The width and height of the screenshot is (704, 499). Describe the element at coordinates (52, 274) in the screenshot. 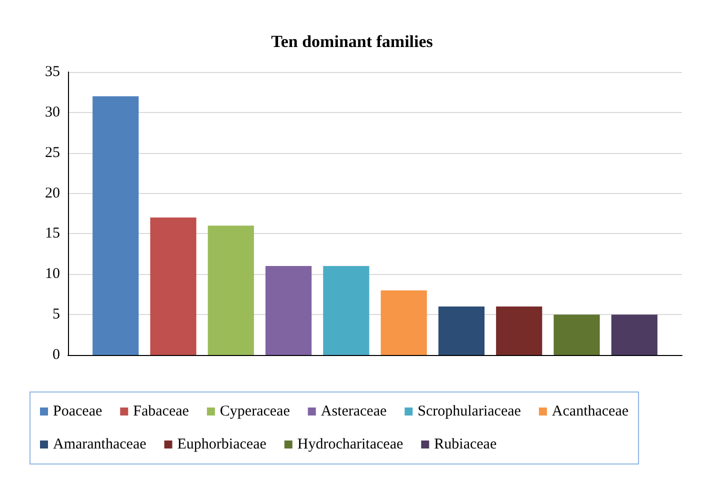

I see `y-tick-label: 10` at that location.